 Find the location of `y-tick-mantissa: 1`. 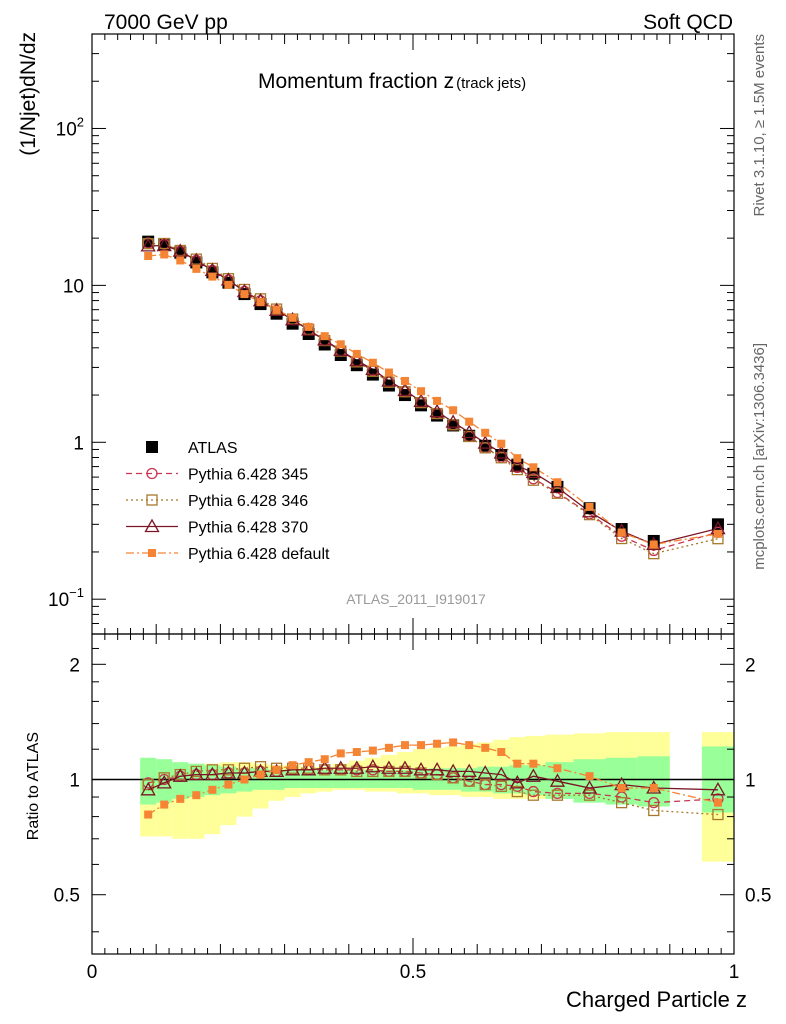

y-tick-mantissa: 1 is located at coordinates (78, 443).